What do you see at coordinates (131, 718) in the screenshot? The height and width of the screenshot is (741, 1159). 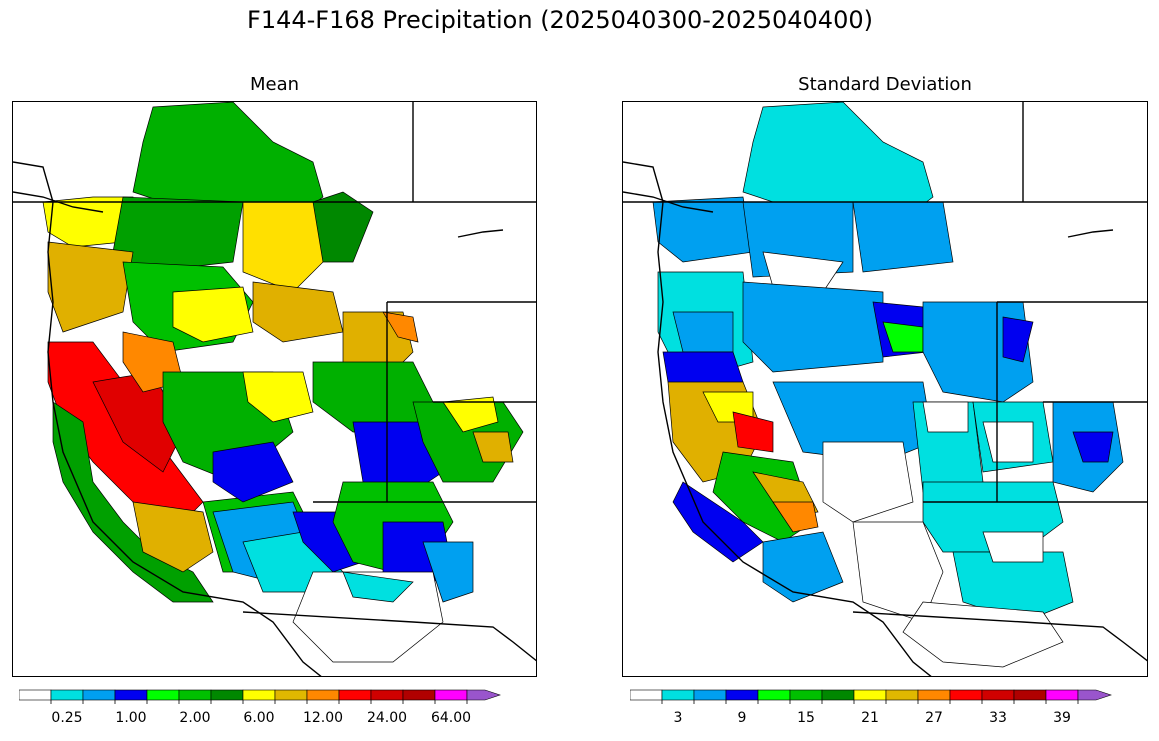 I see `colorbar-mean-tick-label: 1.00` at bounding box center [131, 718].